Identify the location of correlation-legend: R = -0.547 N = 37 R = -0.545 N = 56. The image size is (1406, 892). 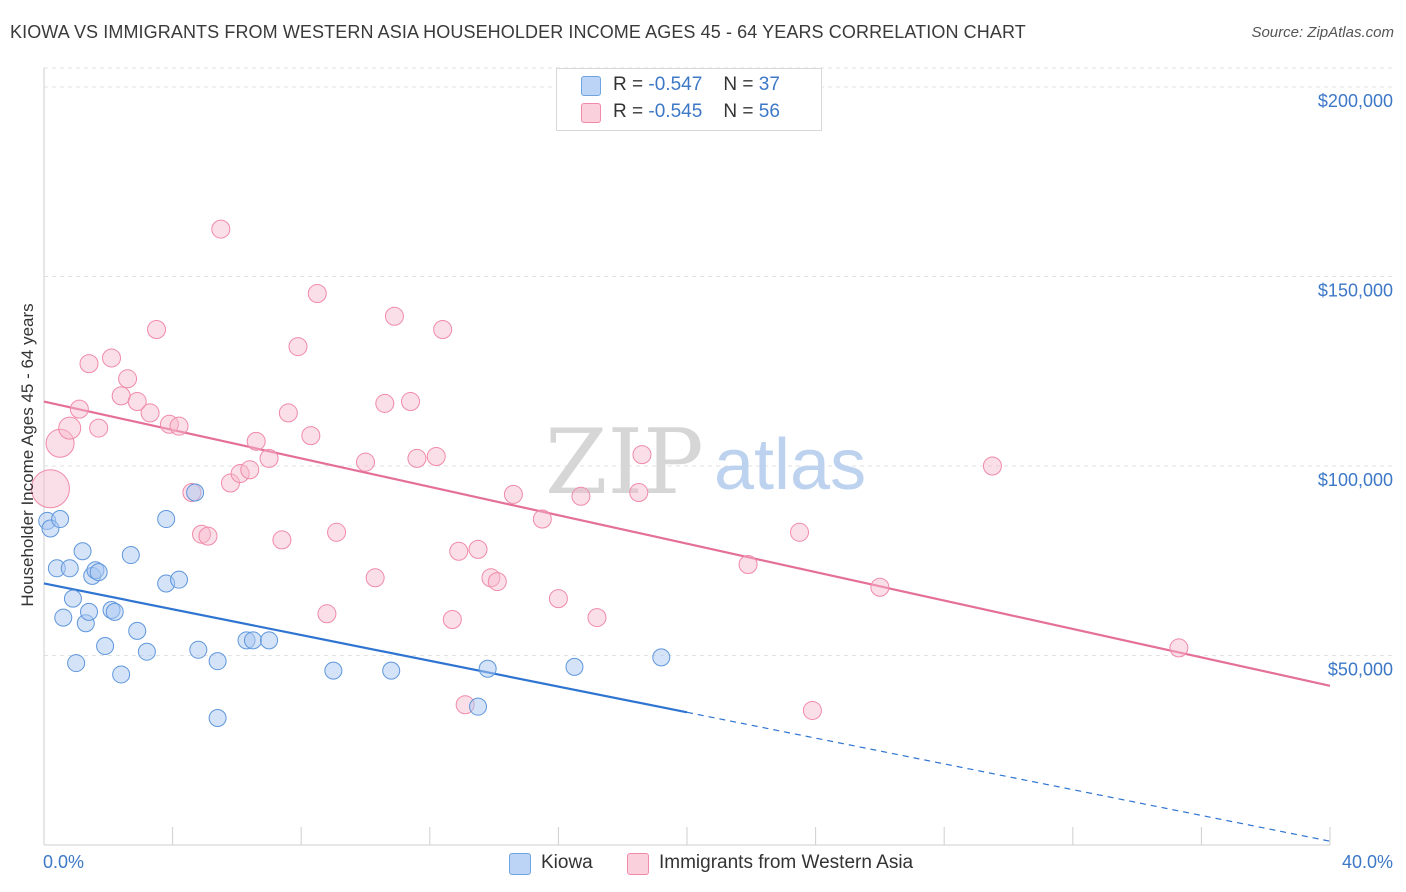
(689, 99).